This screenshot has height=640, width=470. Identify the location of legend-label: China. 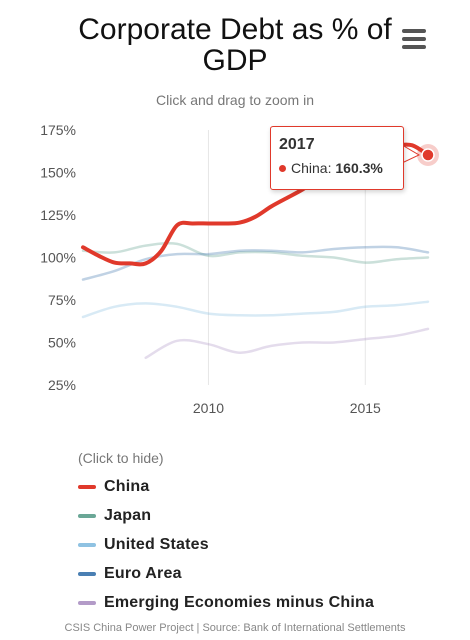
(127, 486).